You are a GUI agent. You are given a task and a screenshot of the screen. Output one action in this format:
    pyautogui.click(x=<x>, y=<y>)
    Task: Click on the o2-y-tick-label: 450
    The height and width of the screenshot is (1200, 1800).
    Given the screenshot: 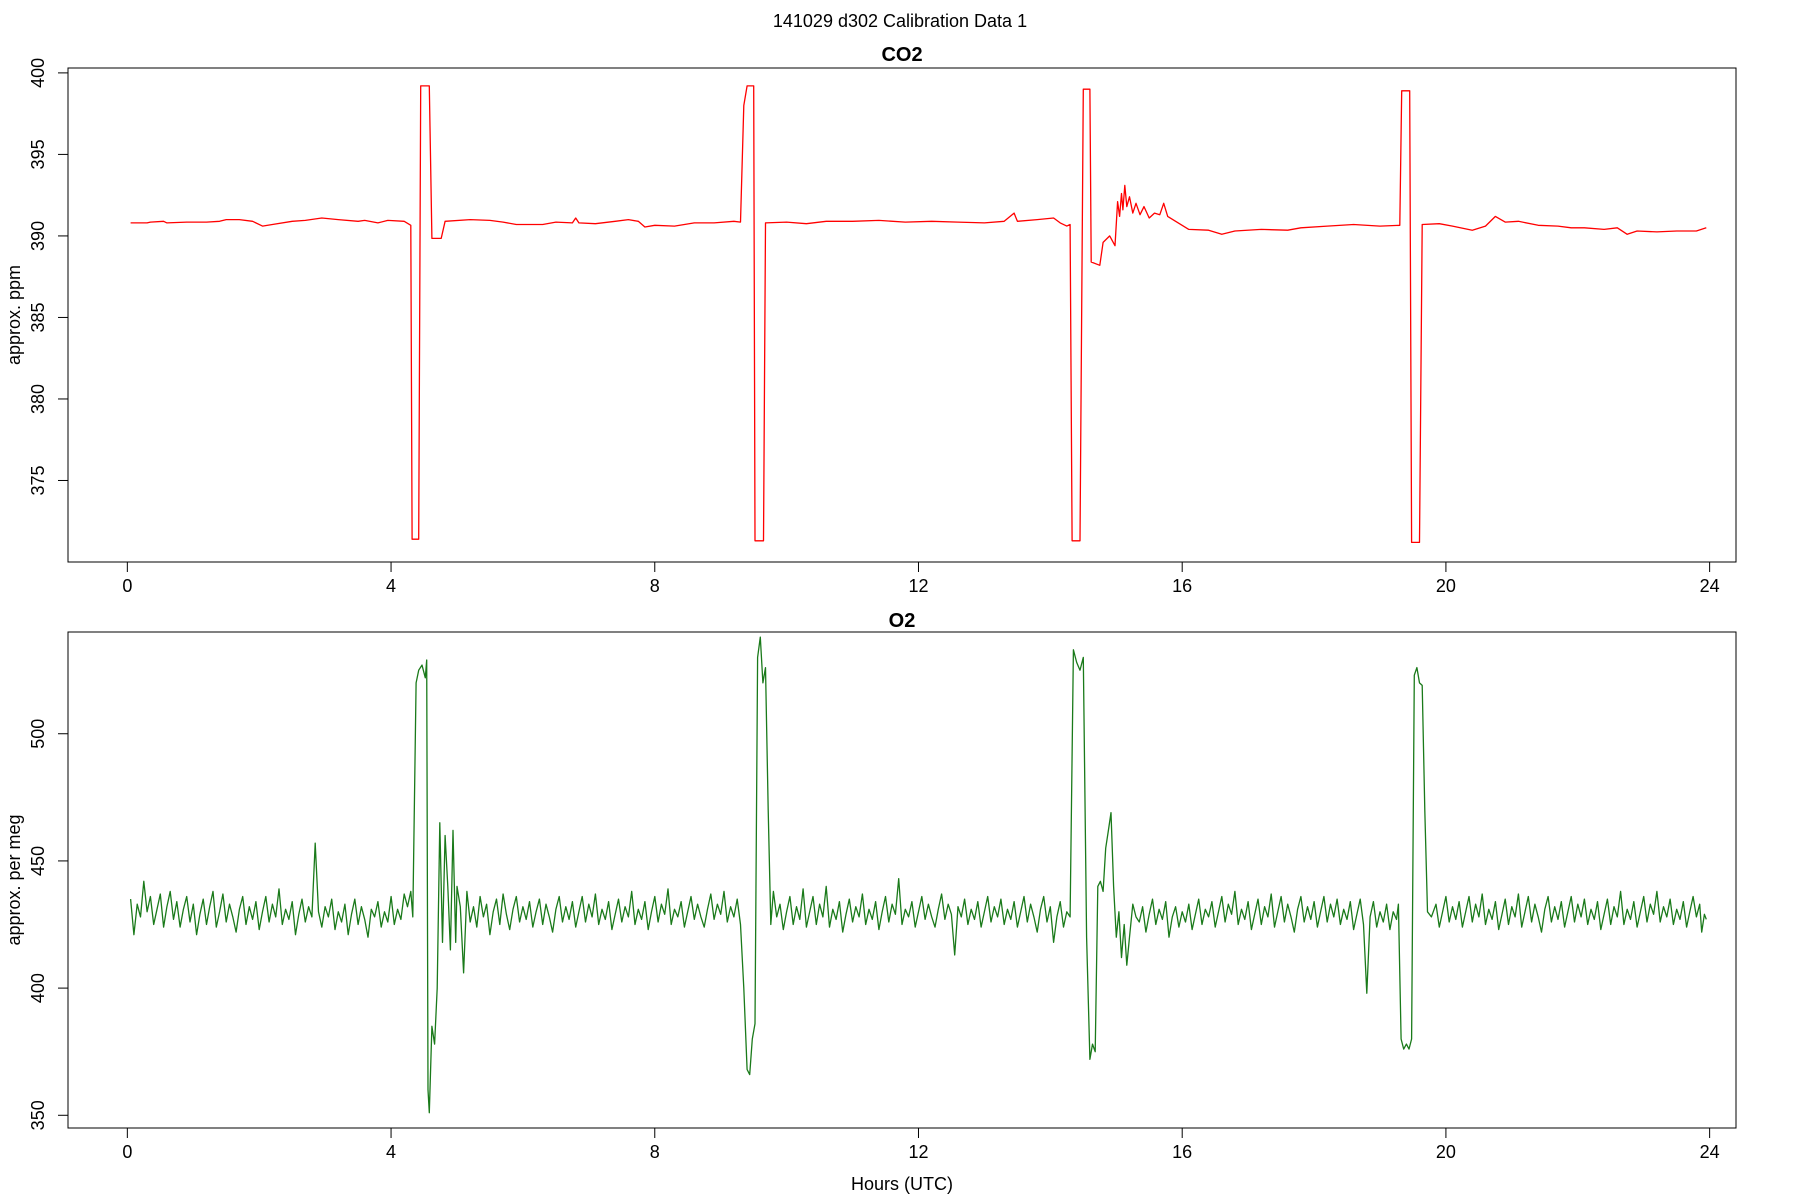 What is the action you would take?
    pyautogui.click(x=38, y=861)
    